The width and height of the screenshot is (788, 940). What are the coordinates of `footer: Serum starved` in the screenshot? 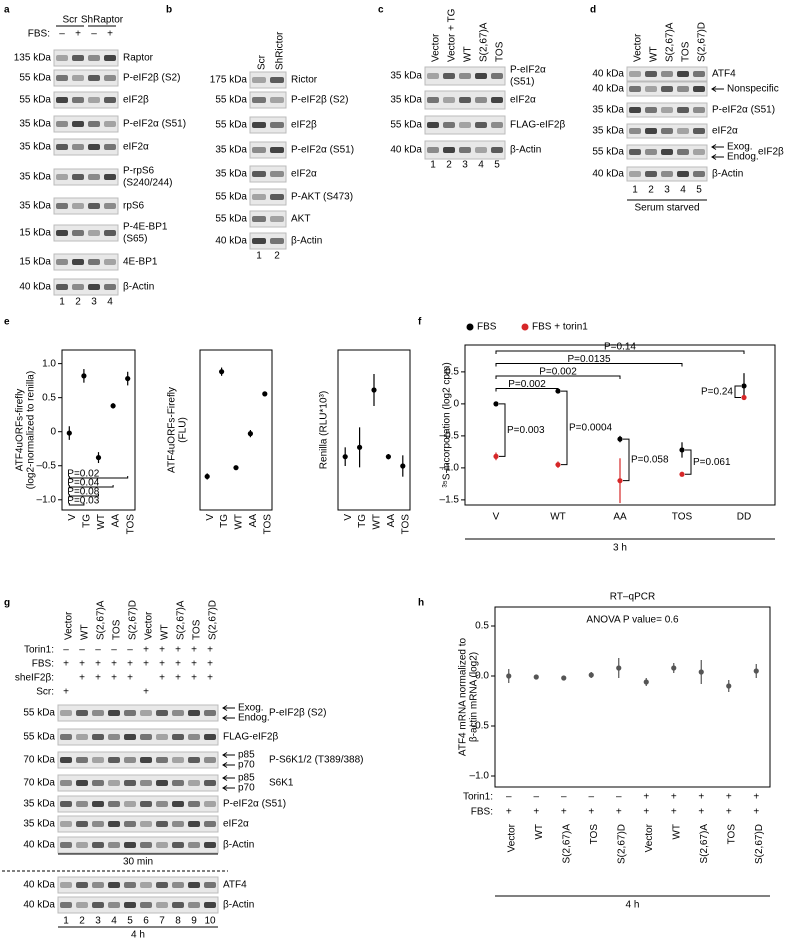 It's located at (666, 208).